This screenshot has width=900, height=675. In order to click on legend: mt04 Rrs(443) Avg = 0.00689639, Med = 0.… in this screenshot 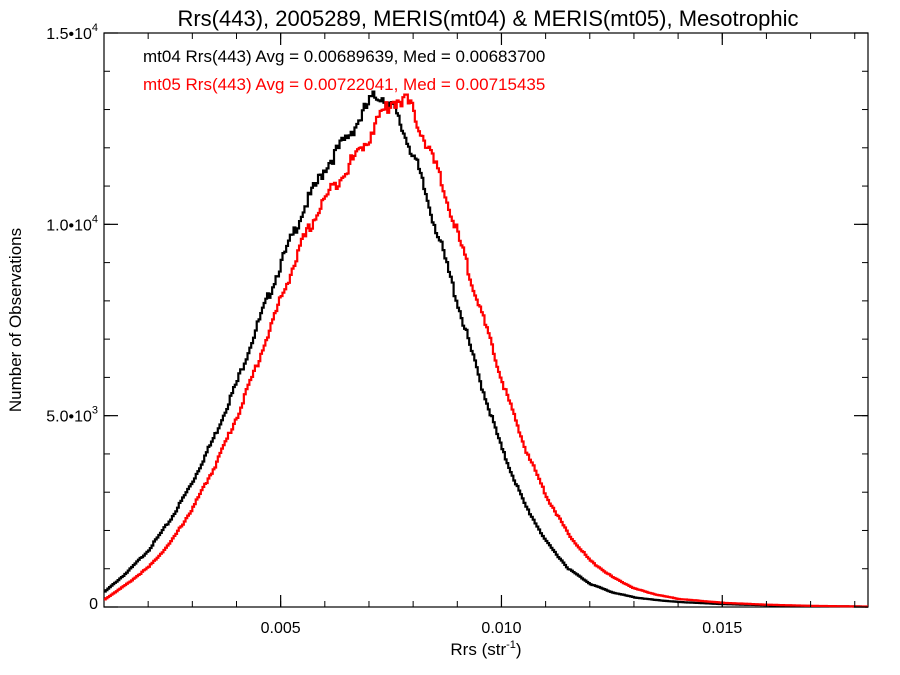, I will do `click(344, 70)`.